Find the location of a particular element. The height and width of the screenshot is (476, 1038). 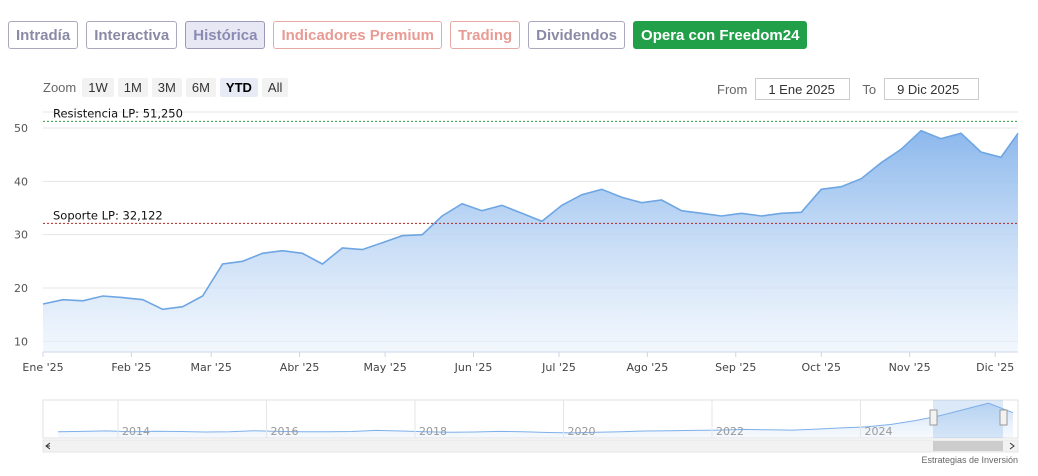

navigator-selection is located at coordinates (968, 419).